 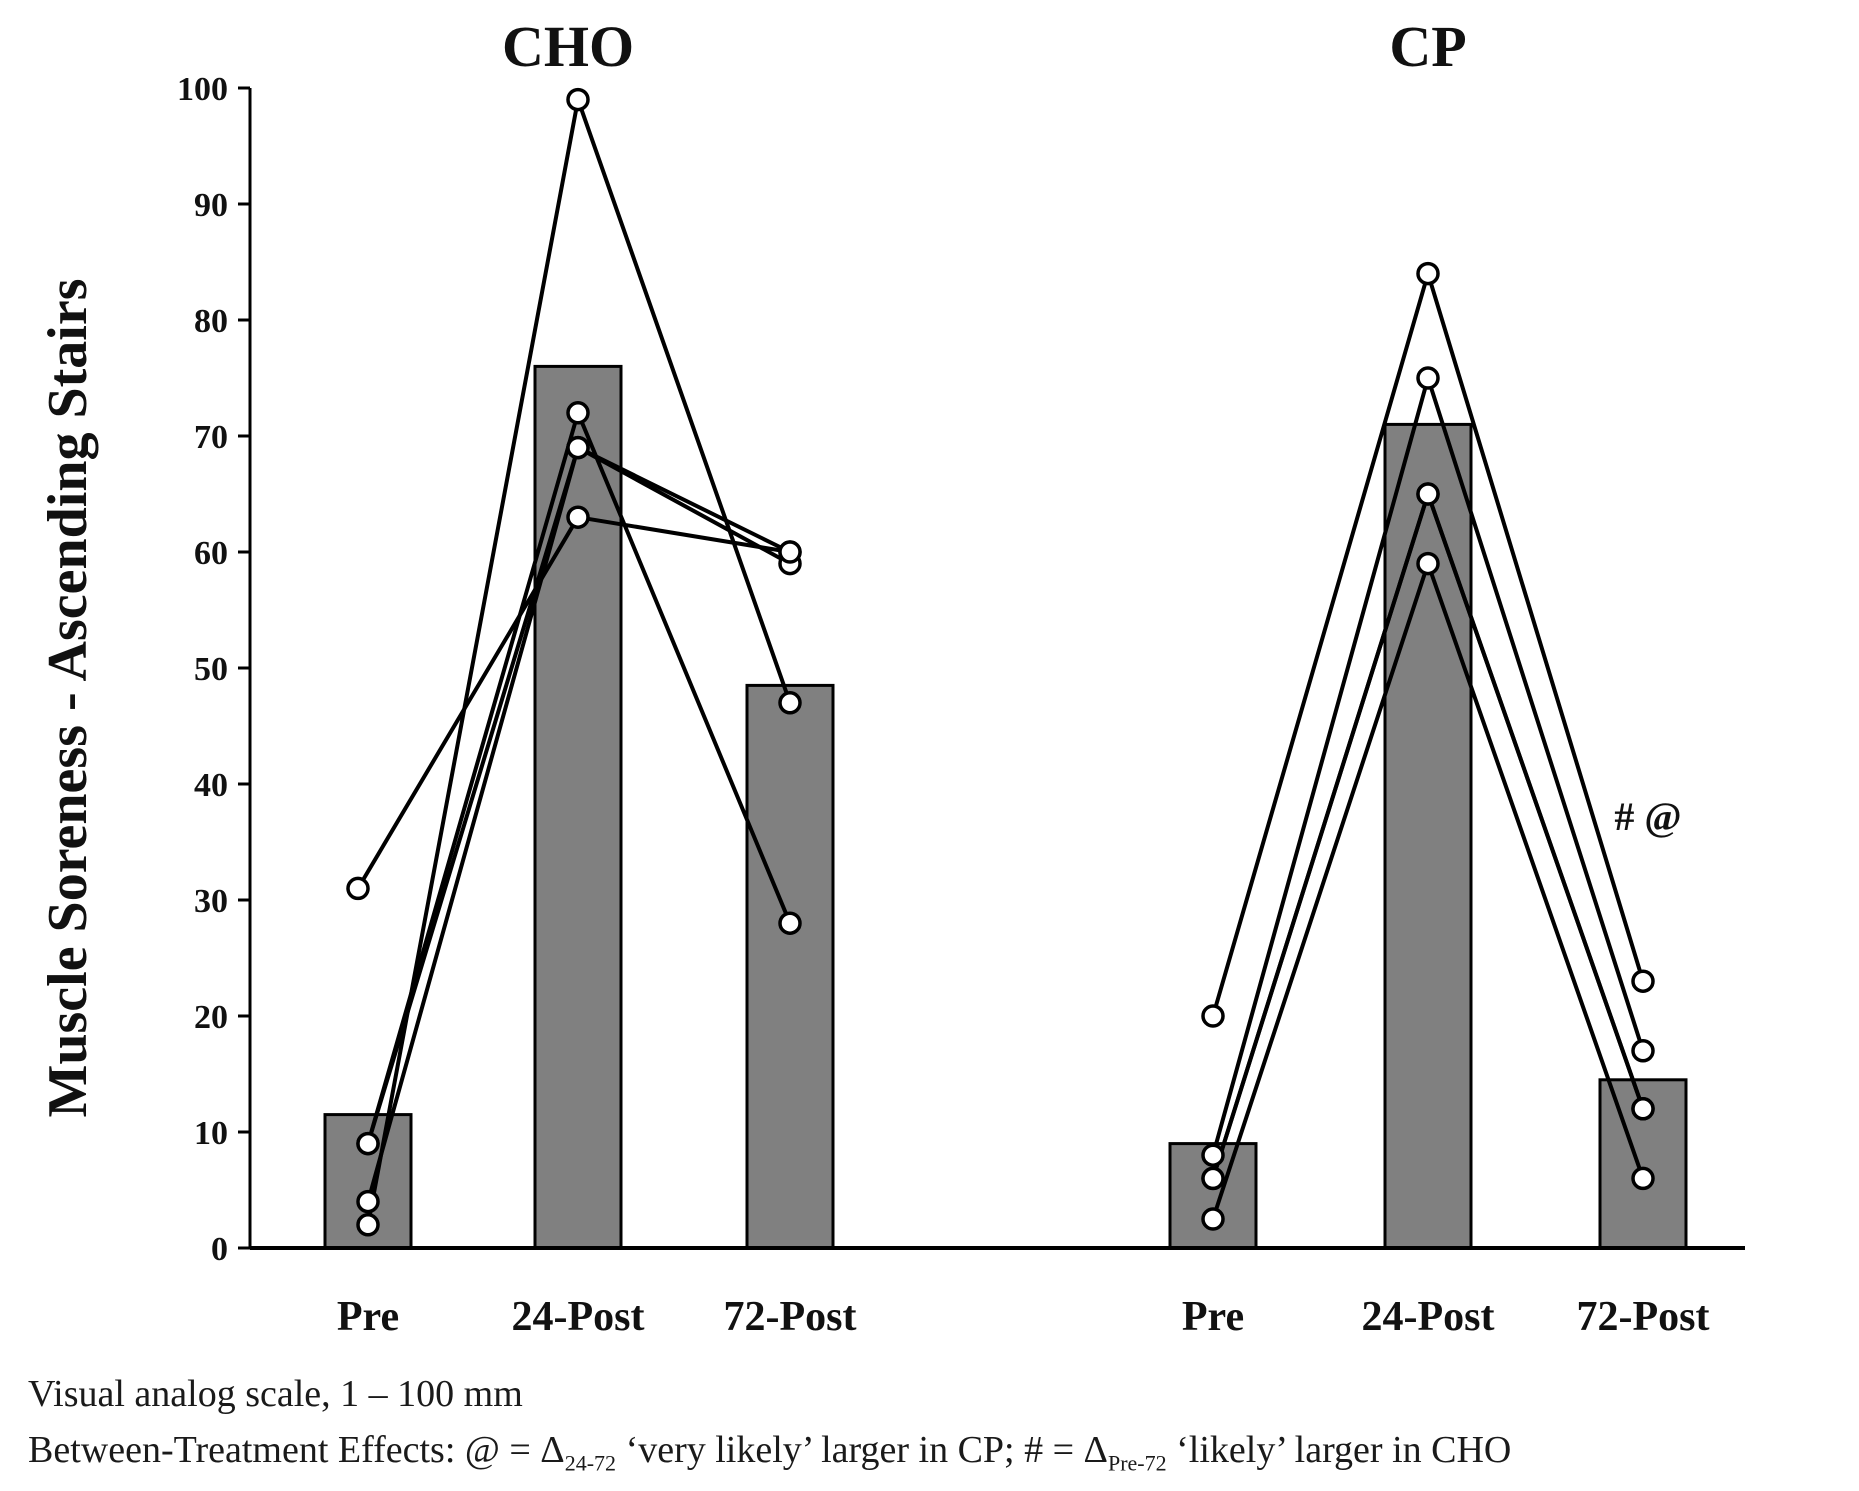 What do you see at coordinates (211, 321) in the screenshot?
I see `y-tick-label-80: 80` at bounding box center [211, 321].